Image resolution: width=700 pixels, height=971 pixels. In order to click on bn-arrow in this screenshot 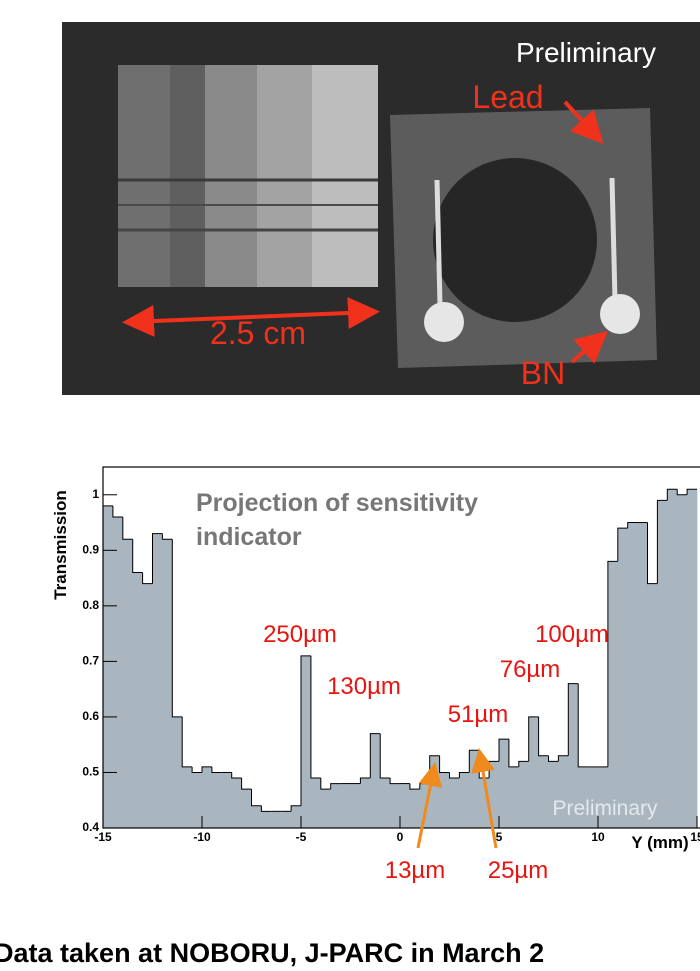, I will do `click(589, 347)`.